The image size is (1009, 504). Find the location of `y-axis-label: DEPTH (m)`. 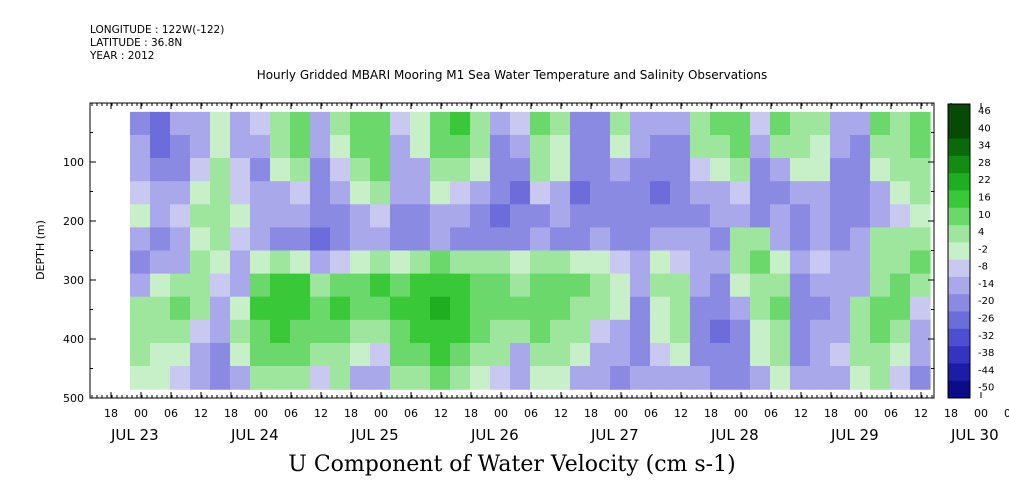

y-axis-label: DEPTH (m) is located at coordinates (40, 250).